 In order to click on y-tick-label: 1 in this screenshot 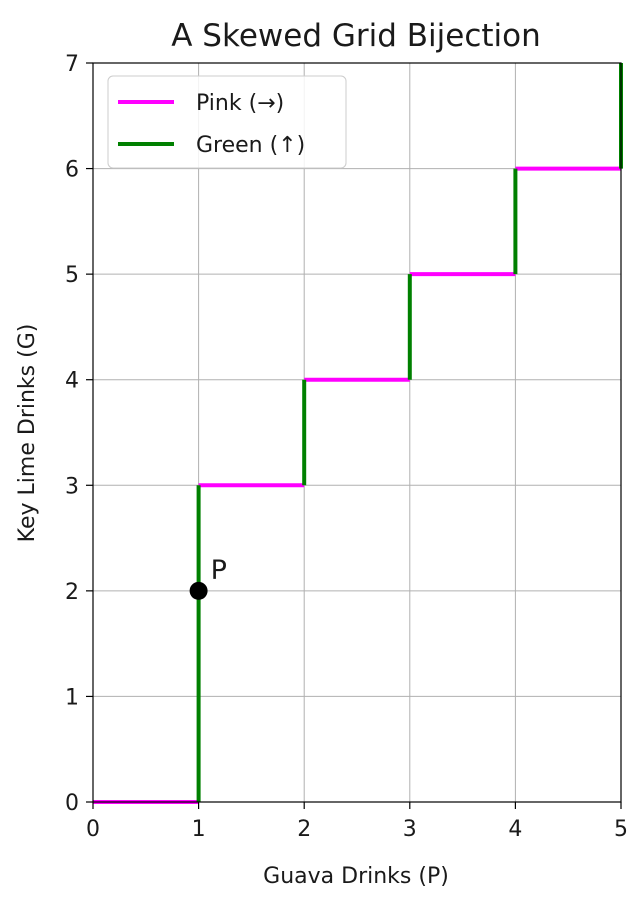, I will do `click(72, 697)`.